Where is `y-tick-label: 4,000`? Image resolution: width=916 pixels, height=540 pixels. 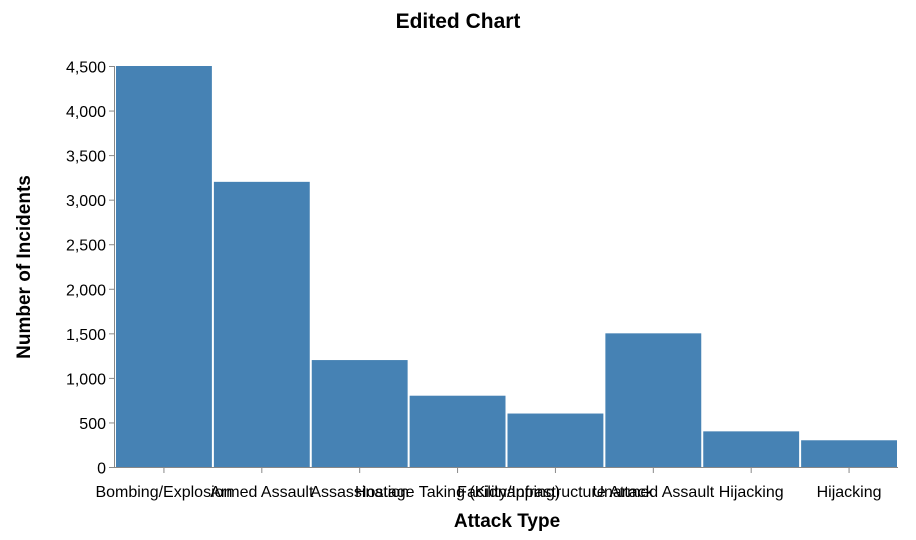 y-tick-label: 4,000 is located at coordinates (86, 112).